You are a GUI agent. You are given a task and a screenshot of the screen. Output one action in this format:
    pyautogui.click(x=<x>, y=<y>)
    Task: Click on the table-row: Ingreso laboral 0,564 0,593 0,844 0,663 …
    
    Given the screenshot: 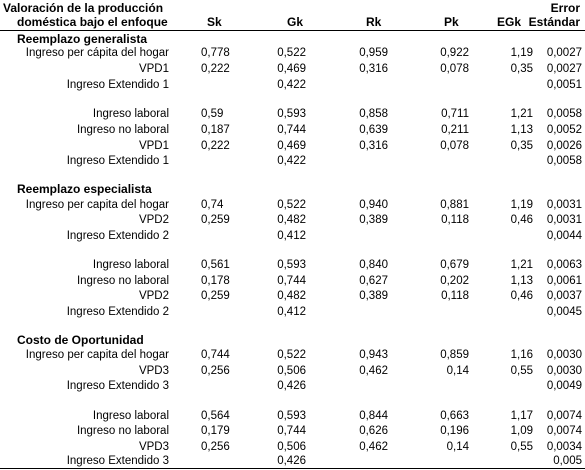 What is the action you would take?
    pyautogui.click(x=292, y=416)
    